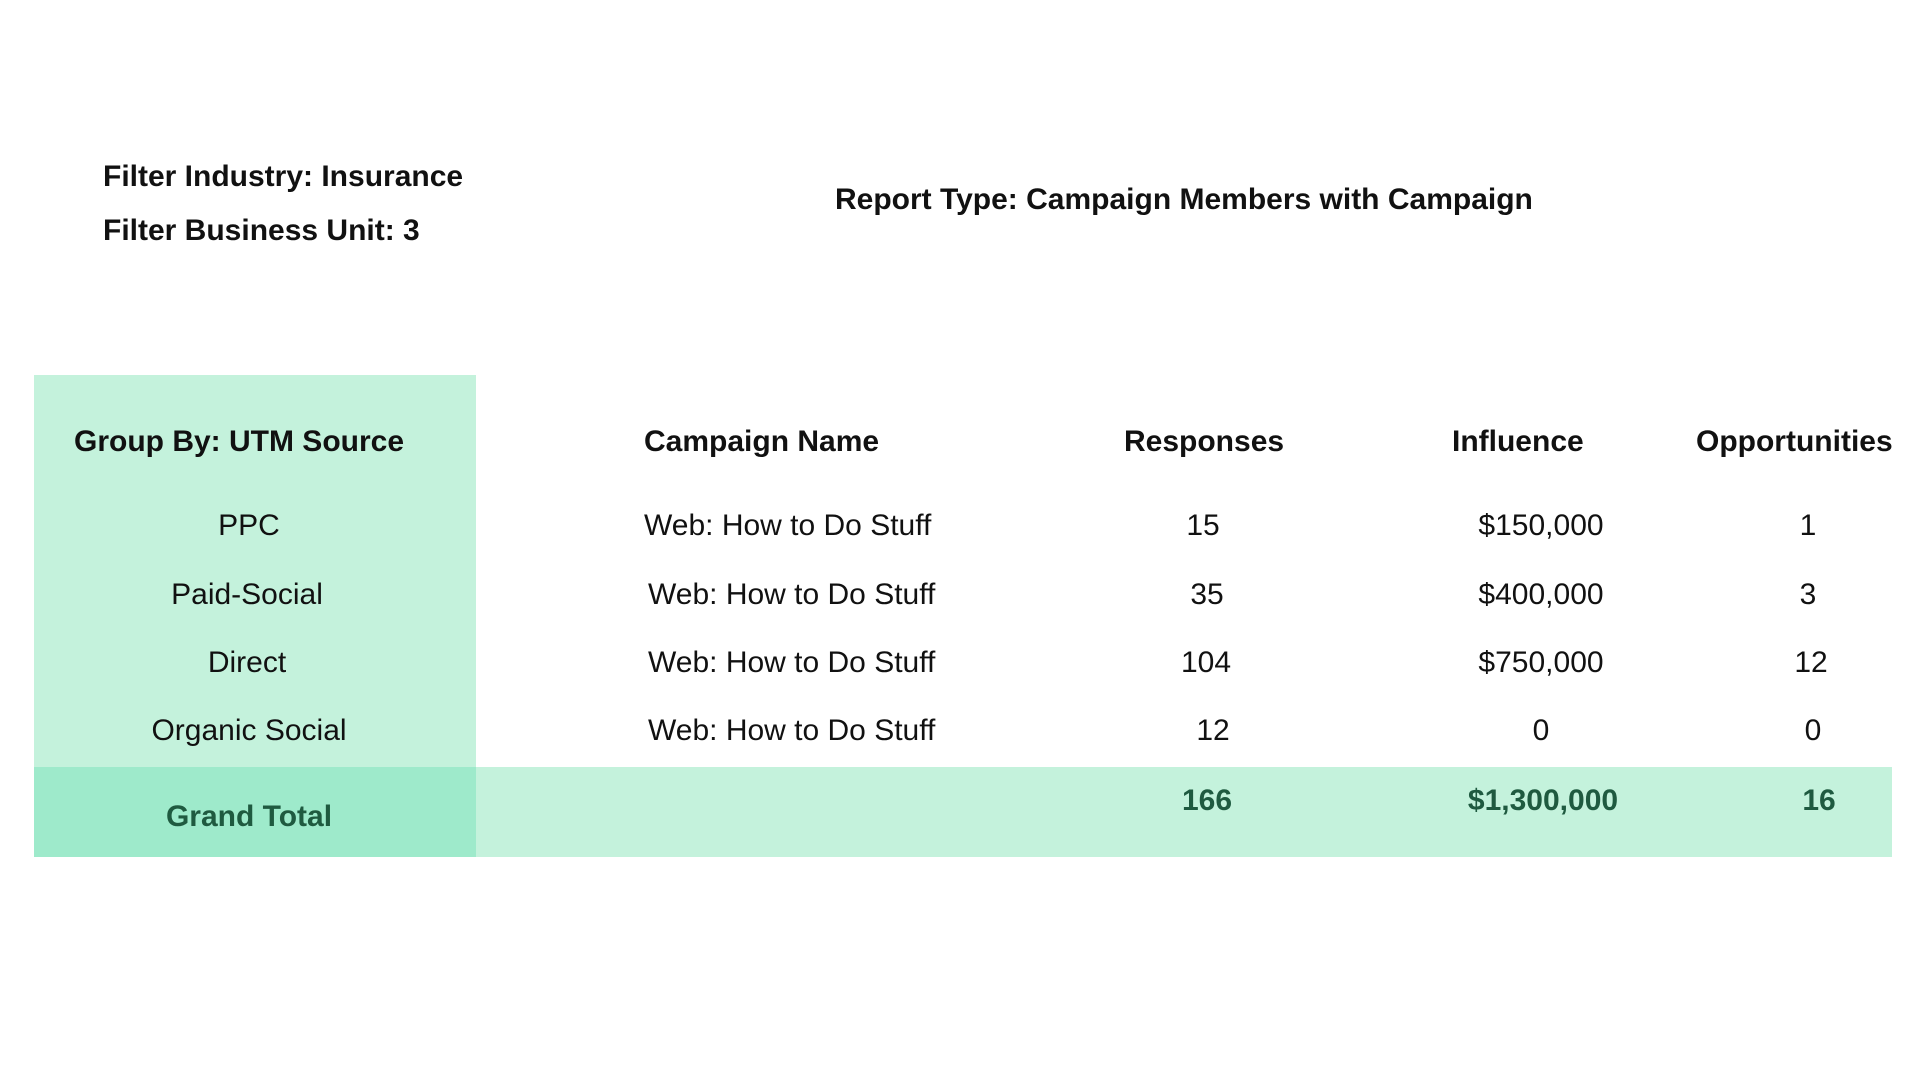 Image resolution: width=1920 pixels, height=1080 pixels. I want to click on filter-industry: Filter Industry: Insurance, so click(283, 176).